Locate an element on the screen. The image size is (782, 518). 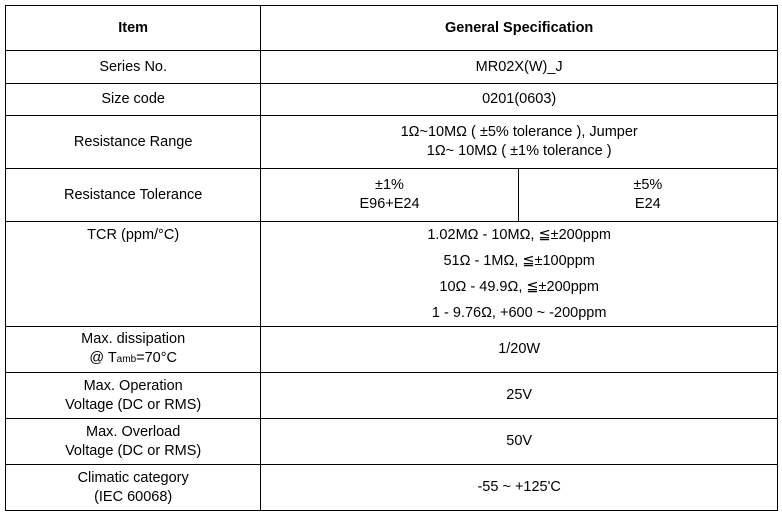
max-overload-voltage-label-line-1: Max. Overload is located at coordinates (133, 431).